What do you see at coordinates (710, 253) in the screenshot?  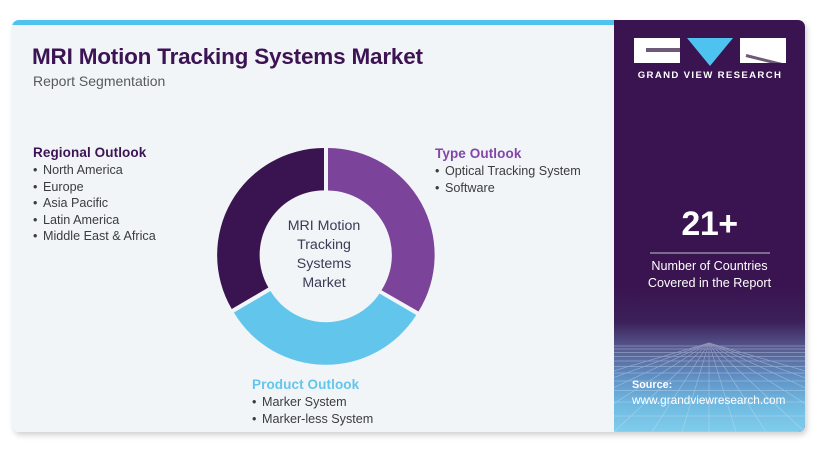 I see `stat-divider` at bounding box center [710, 253].